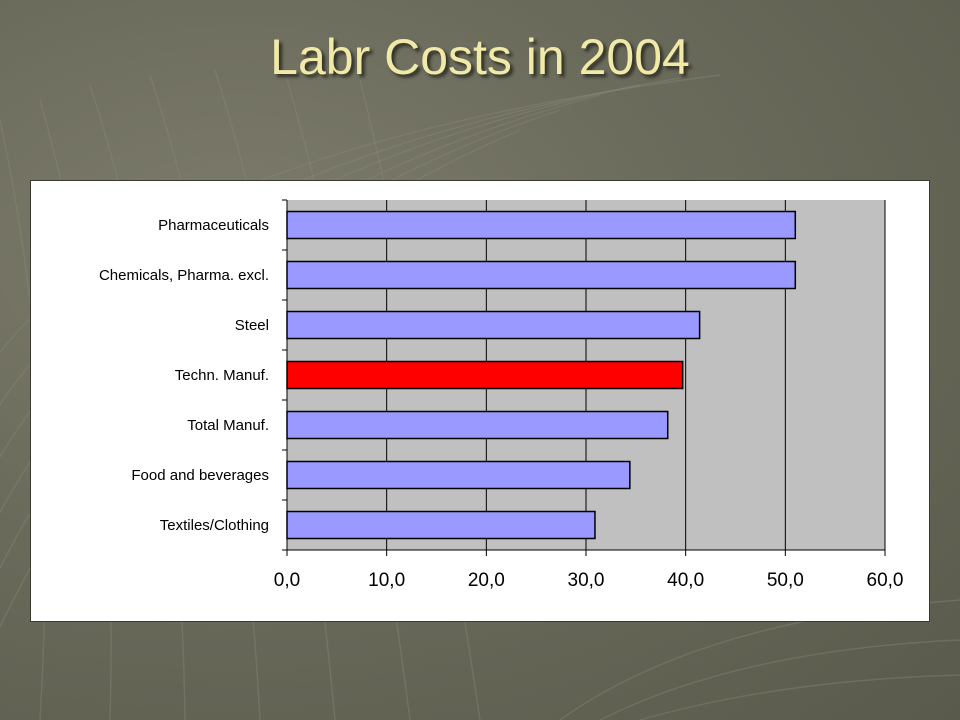 The height and width of the screenshot is (720, 960). I want to click on category-label: Steel, so click(252, 325).